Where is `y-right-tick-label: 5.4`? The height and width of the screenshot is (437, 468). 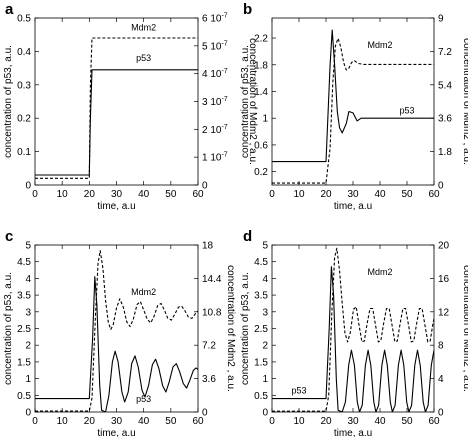 y-right-tick-label: 5.4 is located at coordinates (445, 85).